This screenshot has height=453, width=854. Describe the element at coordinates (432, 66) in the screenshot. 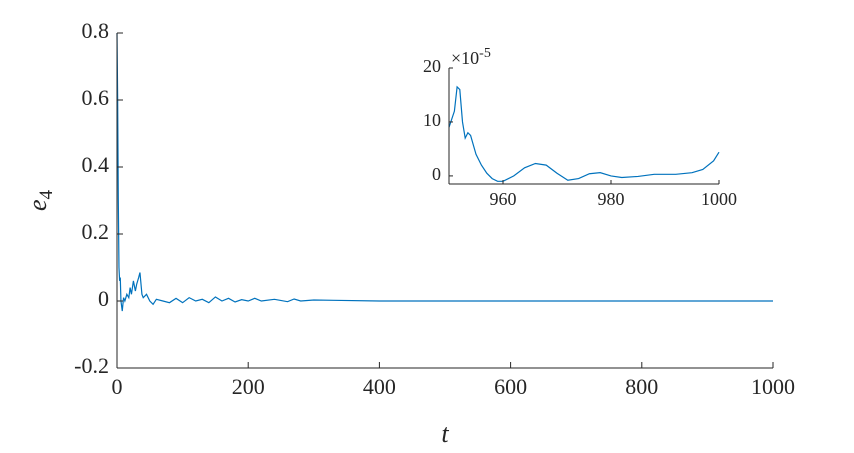

I see `y-tick-label: 20` at that location.